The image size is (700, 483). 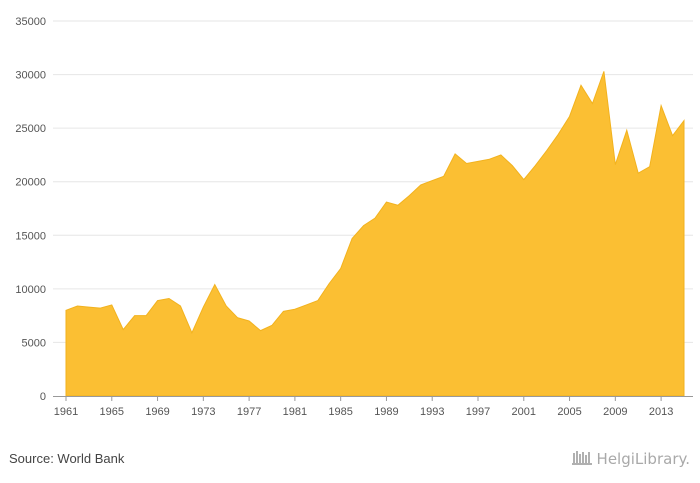 I want to click on y-tick-label: 5000, so click(x=34, y=343).